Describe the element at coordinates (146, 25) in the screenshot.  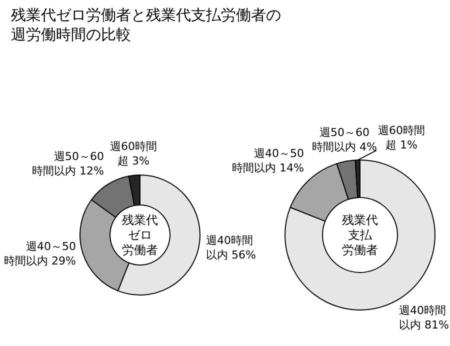
I see `chart-title: 残業代ゼロ労働者と残業代支払労働者の週労働時間の比較` at that location.